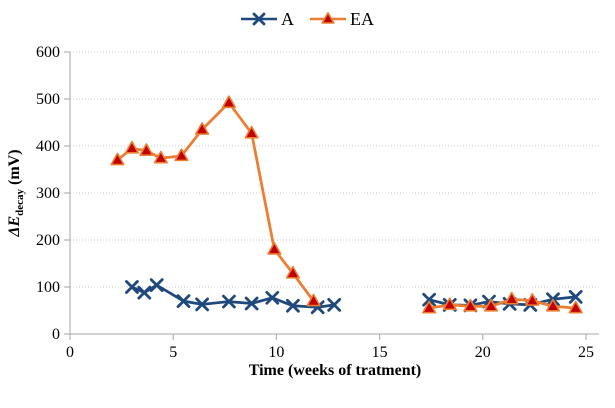 The width and height of the screenshot is (615, 408). Describe the element at coordinates (362, 19) in the screenshot. I see `legend-label-EA: EA` at that location.